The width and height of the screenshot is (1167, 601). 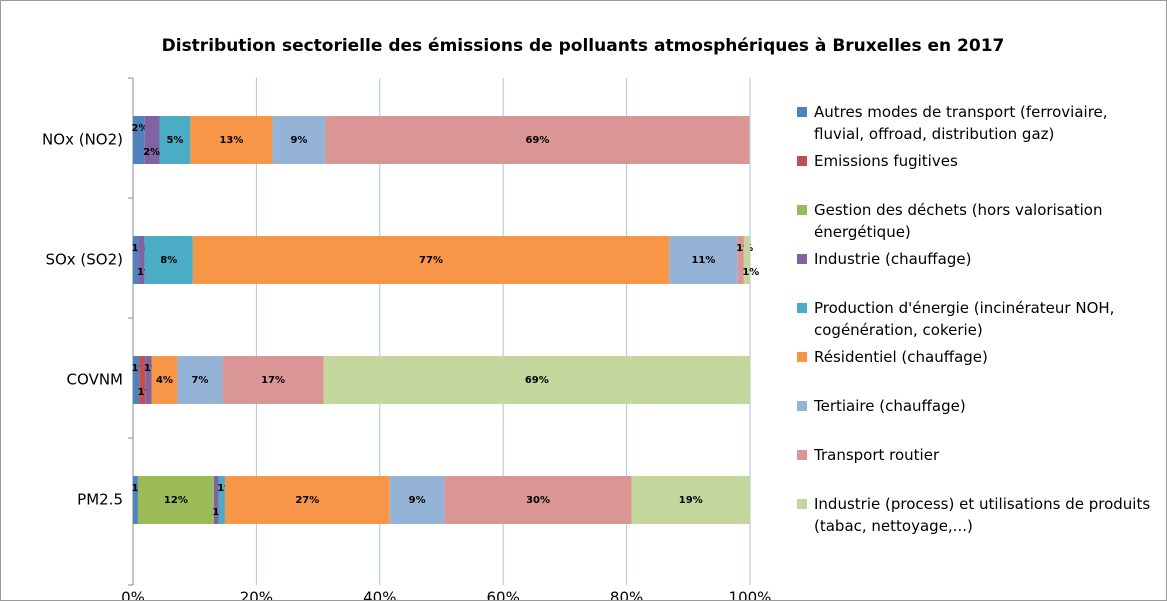 What do you see at coordinates (886, 161) in the screenshot?
I see `legend-label: Emissions fugitives` at bounding box center [886, 161].